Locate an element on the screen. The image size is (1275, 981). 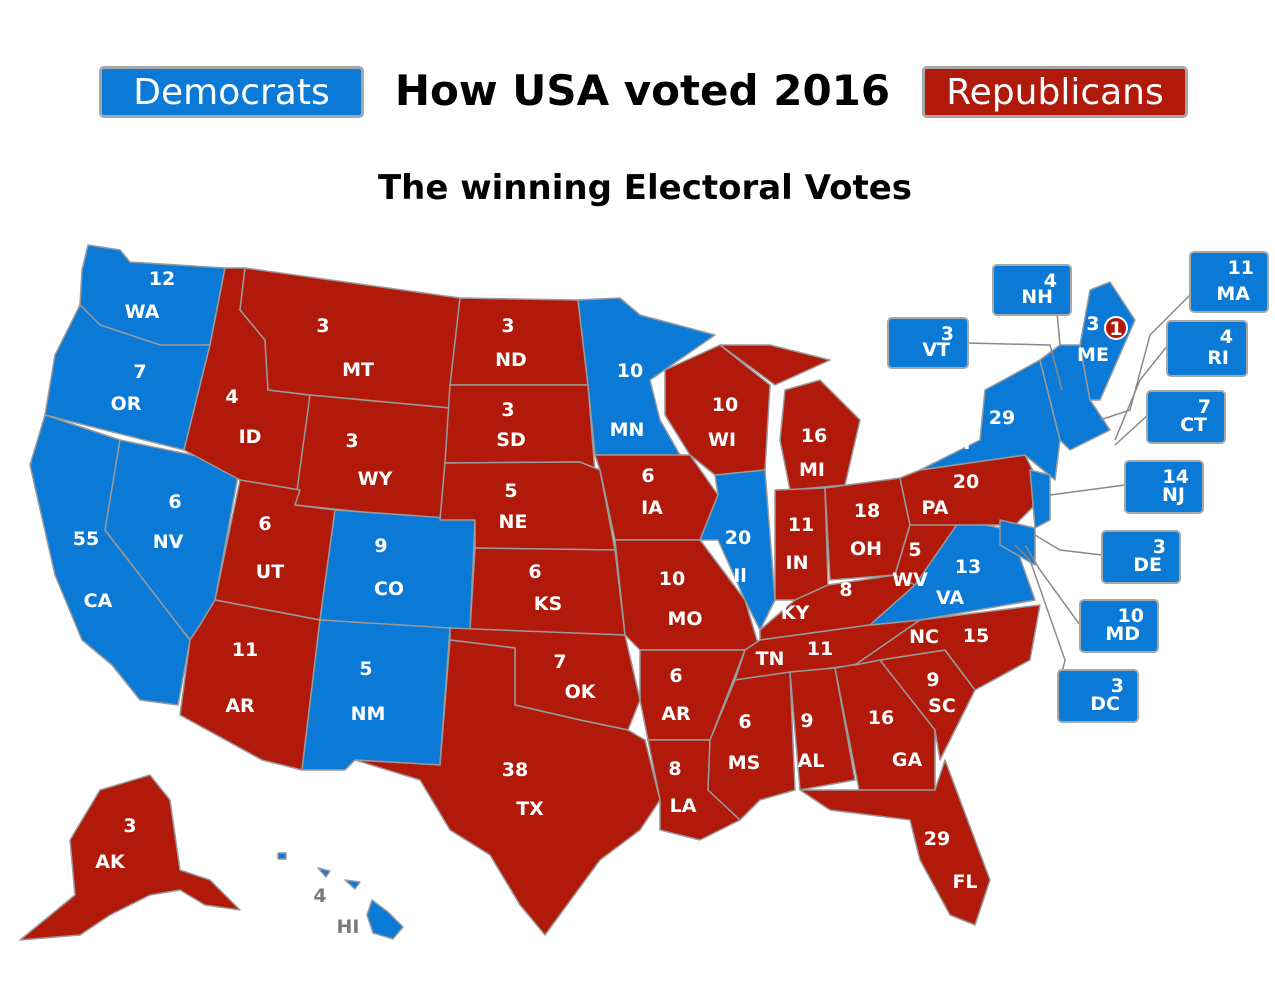
state-ne-abbr: NE is located at coordinates (513, 522).